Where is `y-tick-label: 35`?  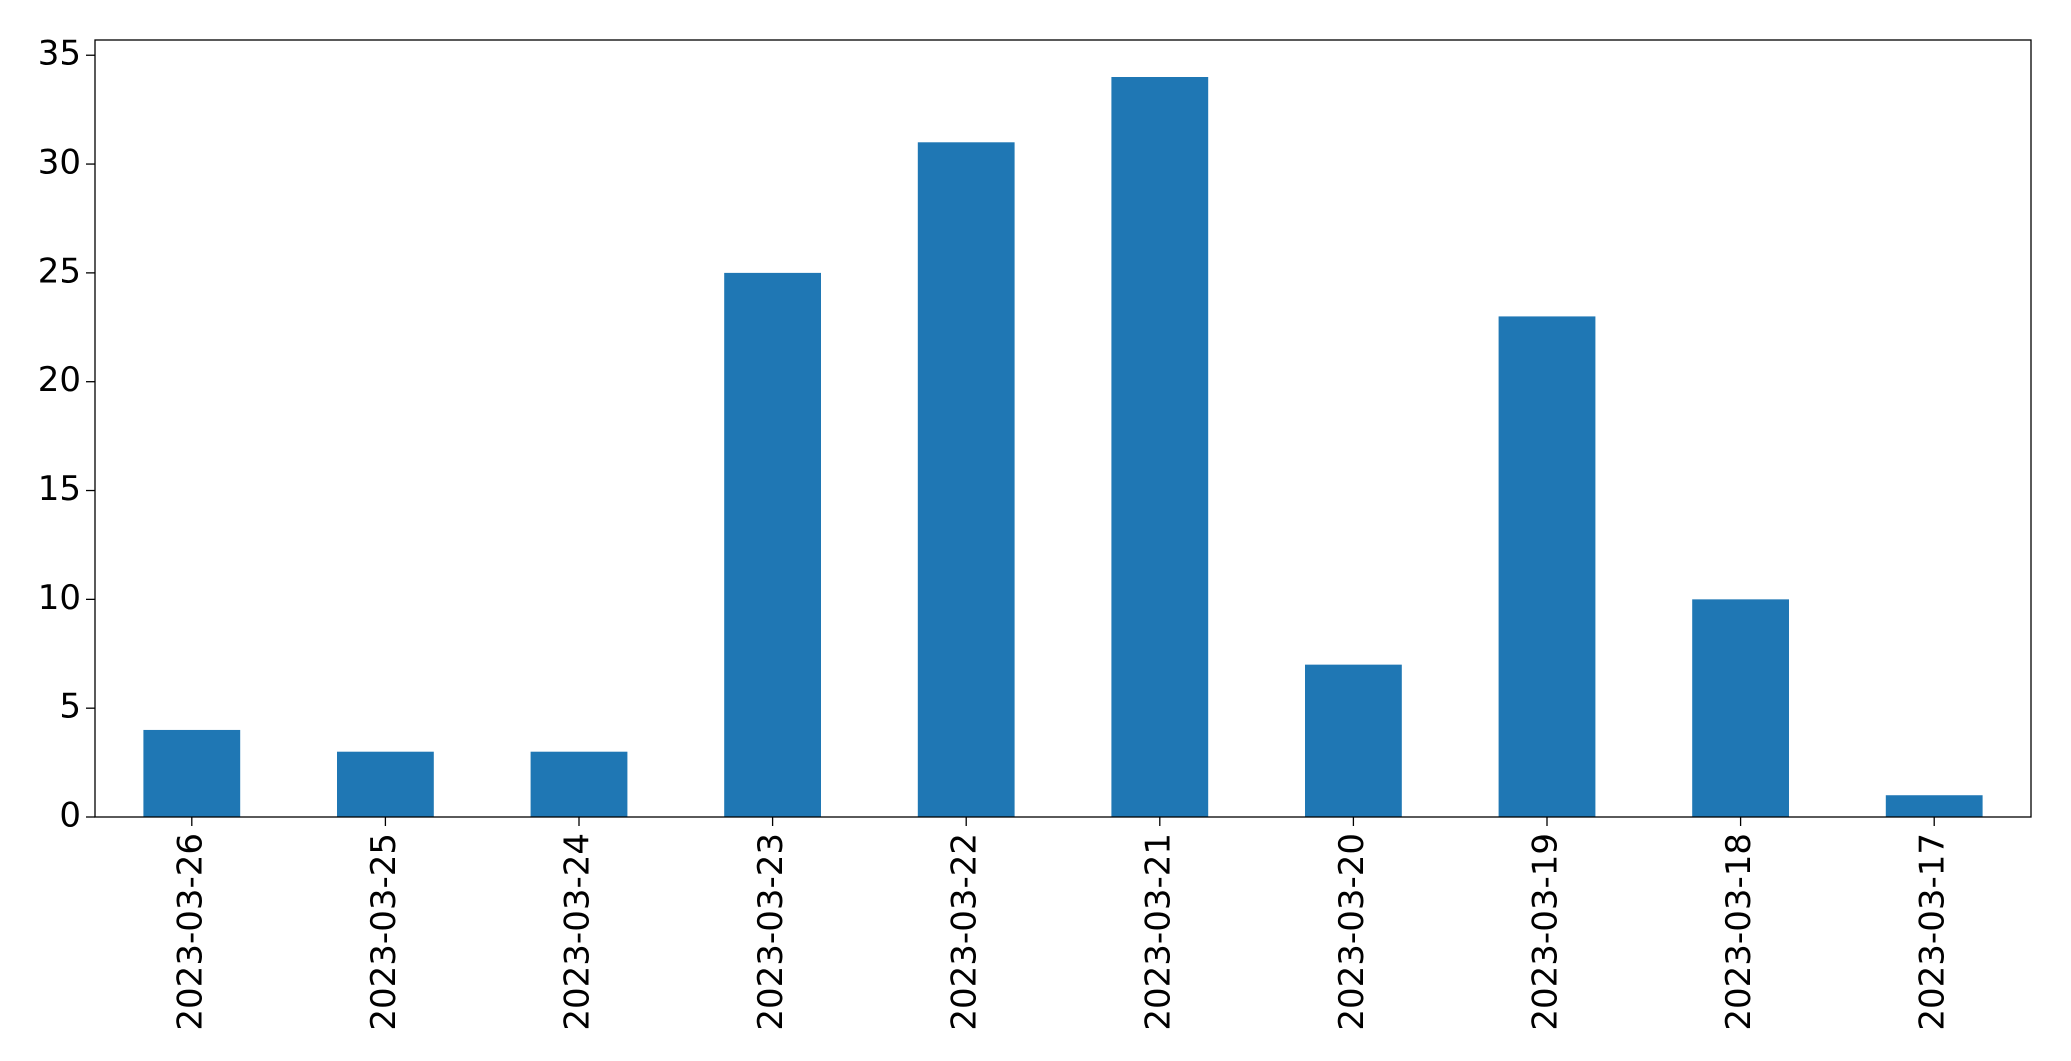
y-tick-label: 35 is located at coordinates (59, 54).